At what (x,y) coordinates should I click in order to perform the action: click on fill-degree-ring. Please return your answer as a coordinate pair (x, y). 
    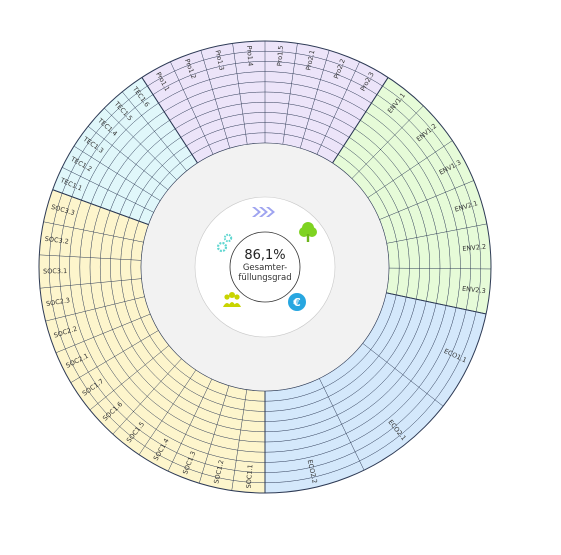
    Looking at the image, I should click on (265, 267).